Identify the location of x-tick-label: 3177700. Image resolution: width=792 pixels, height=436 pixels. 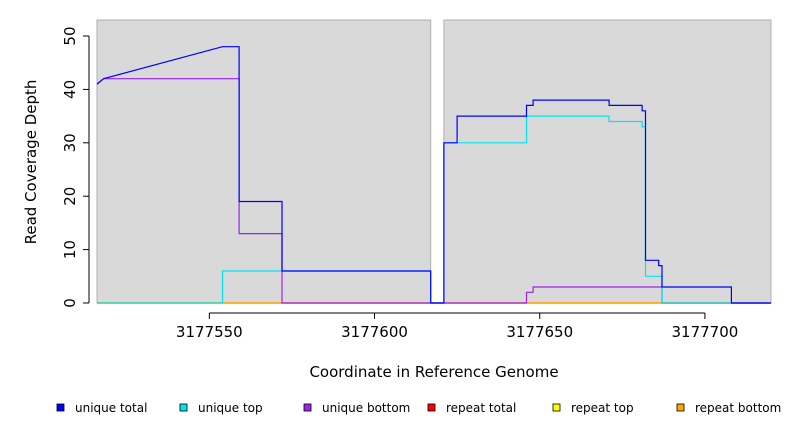
(705, 332).